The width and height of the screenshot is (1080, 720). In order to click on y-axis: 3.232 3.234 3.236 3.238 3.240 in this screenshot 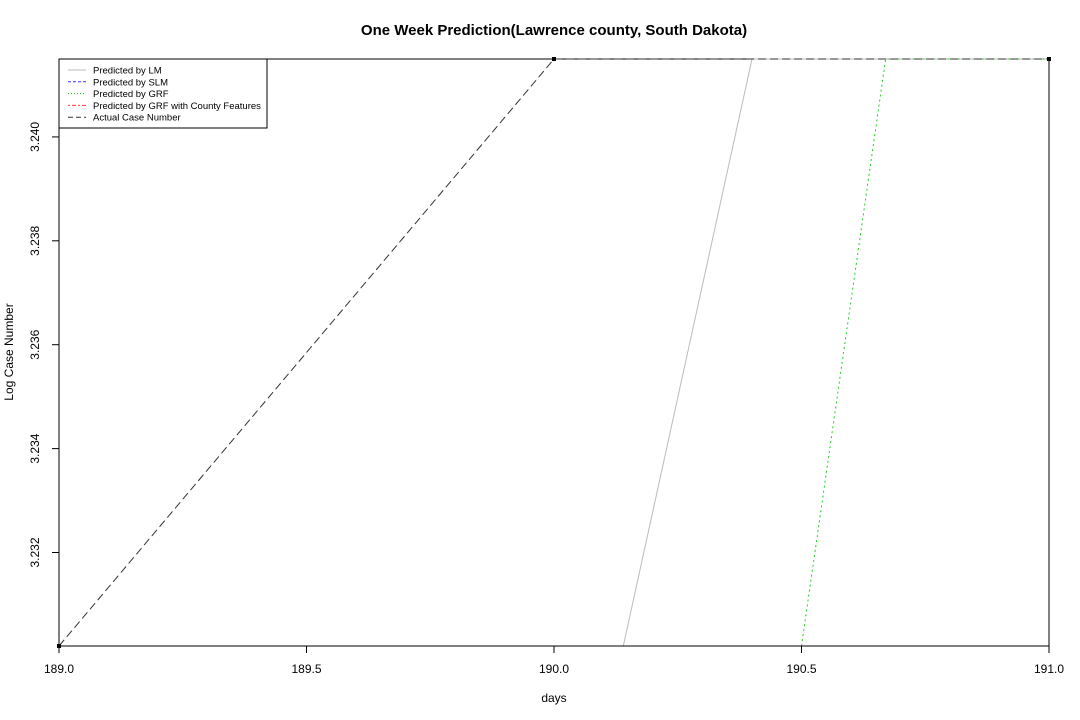, I will do `click(44, 345)`.